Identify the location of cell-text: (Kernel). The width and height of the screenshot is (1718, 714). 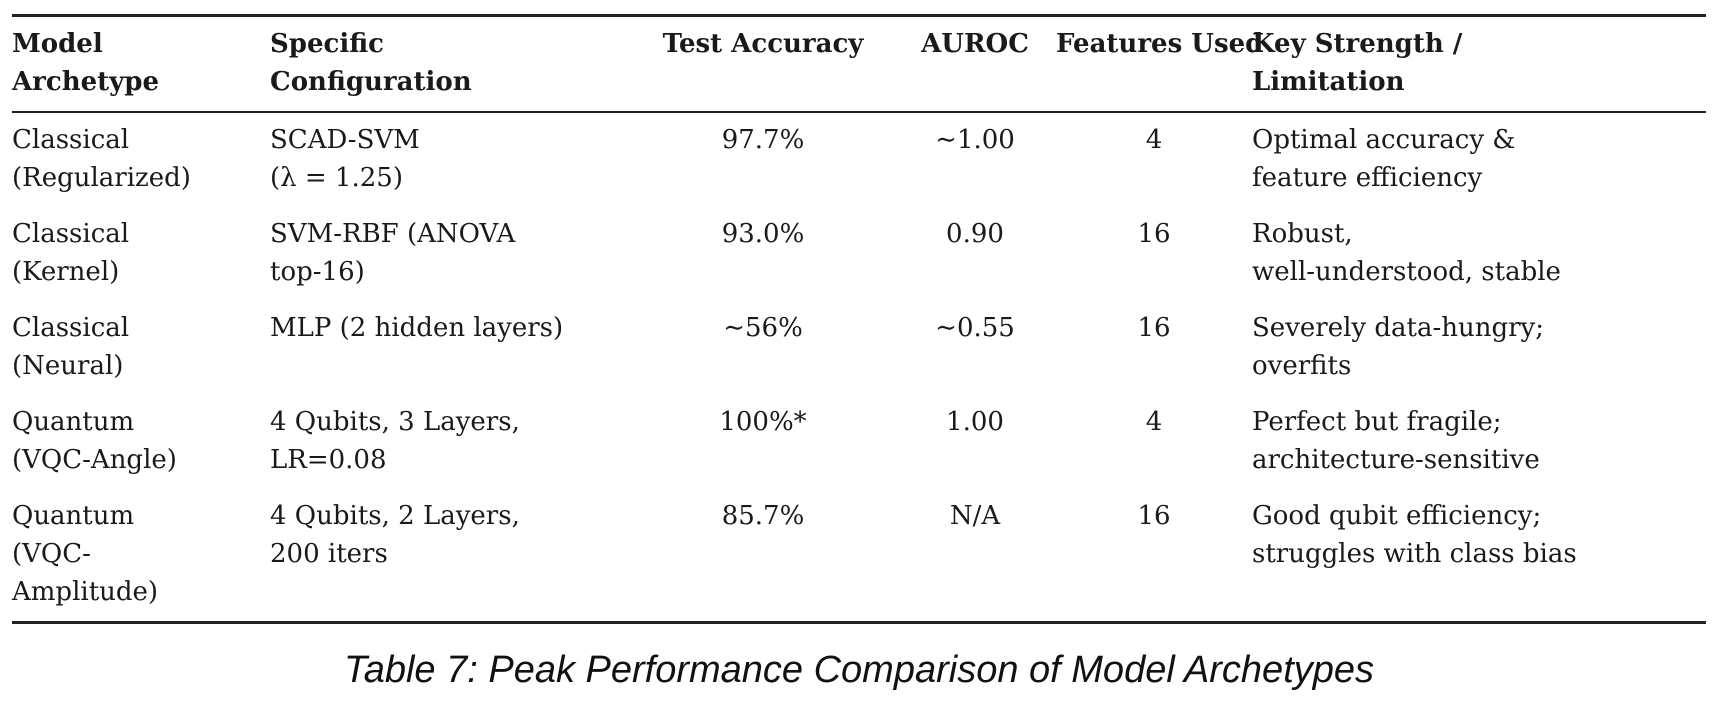
(66, 272).